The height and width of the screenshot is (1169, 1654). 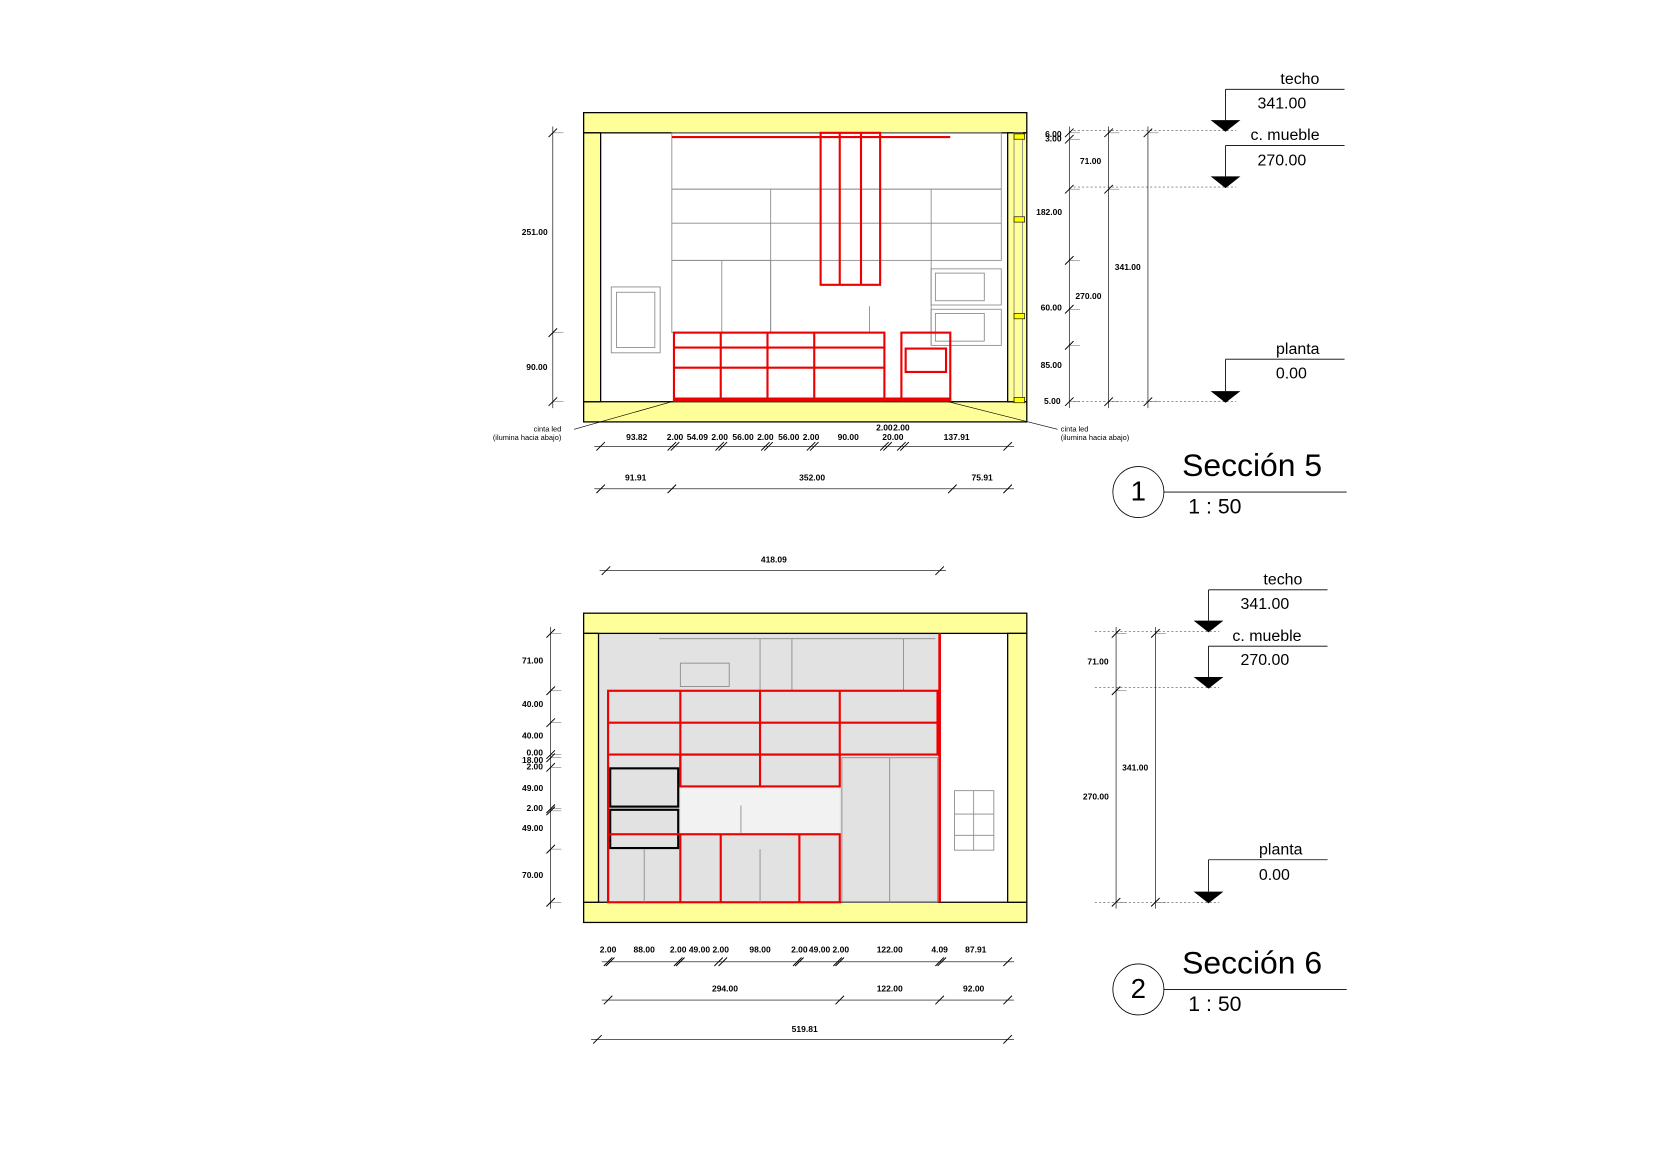 I want to click on section-5-elevation, so click(x=815, y=271).